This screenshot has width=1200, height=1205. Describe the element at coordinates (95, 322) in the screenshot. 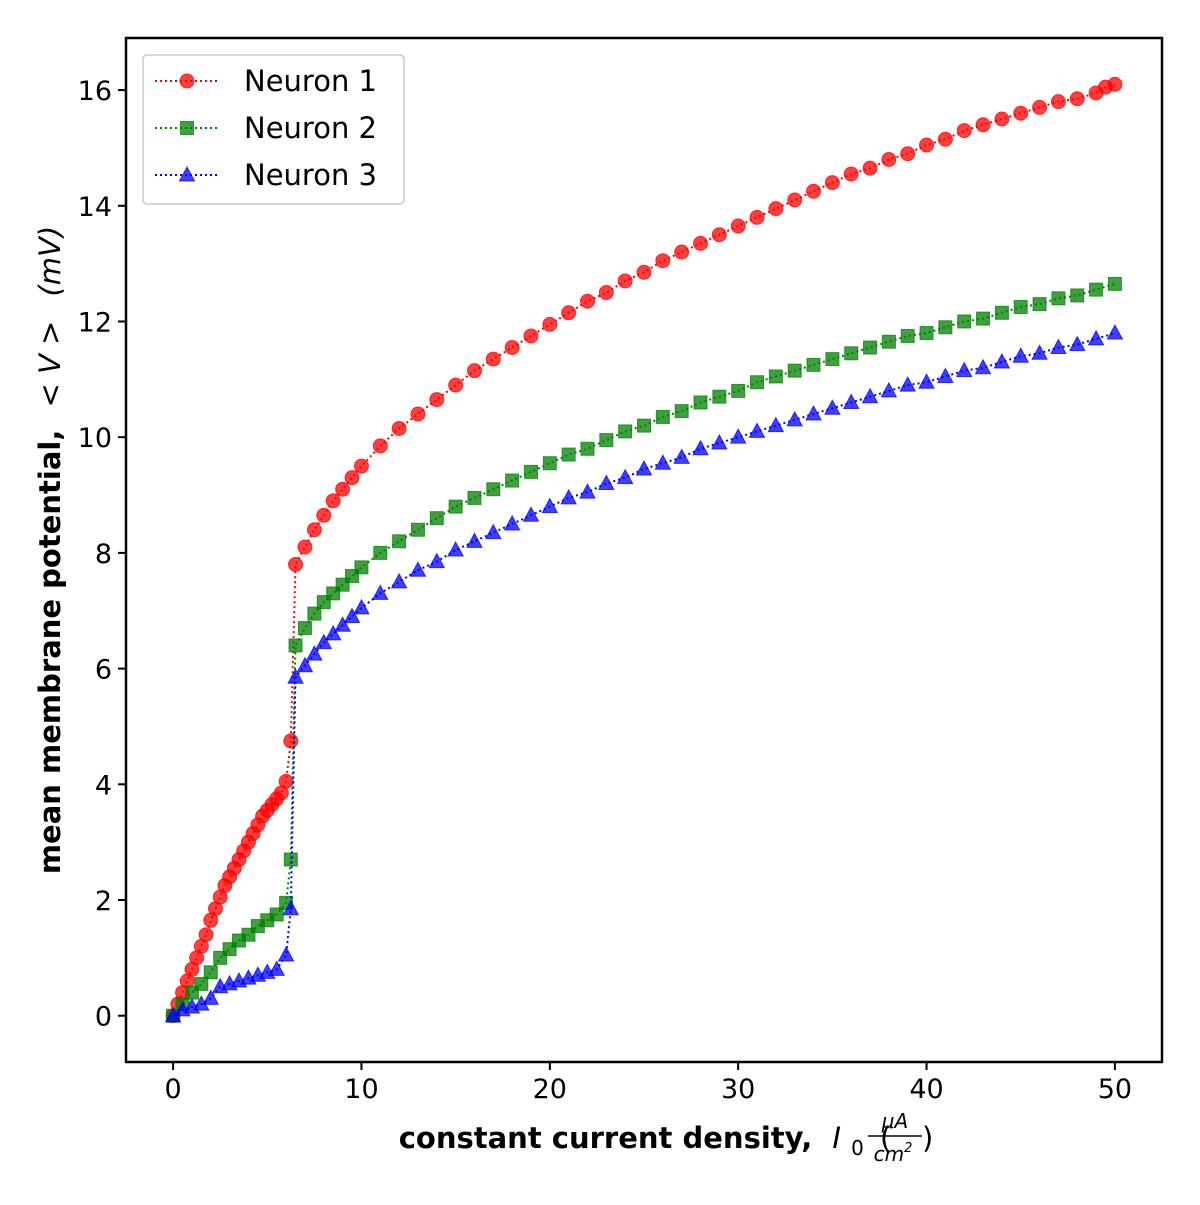

I see `y-tick-label: 12` at that location.